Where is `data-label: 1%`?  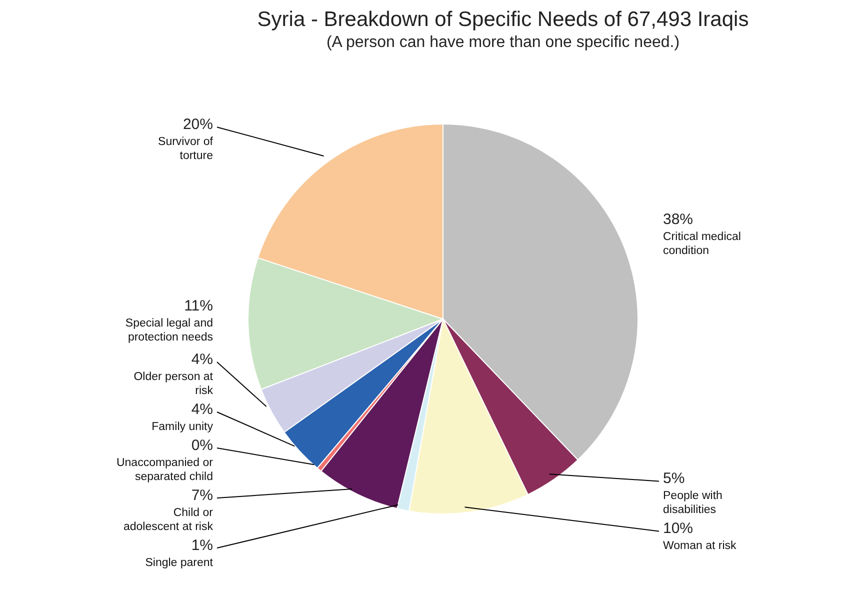 data-label: 1% is located at coordinates (202, 545).